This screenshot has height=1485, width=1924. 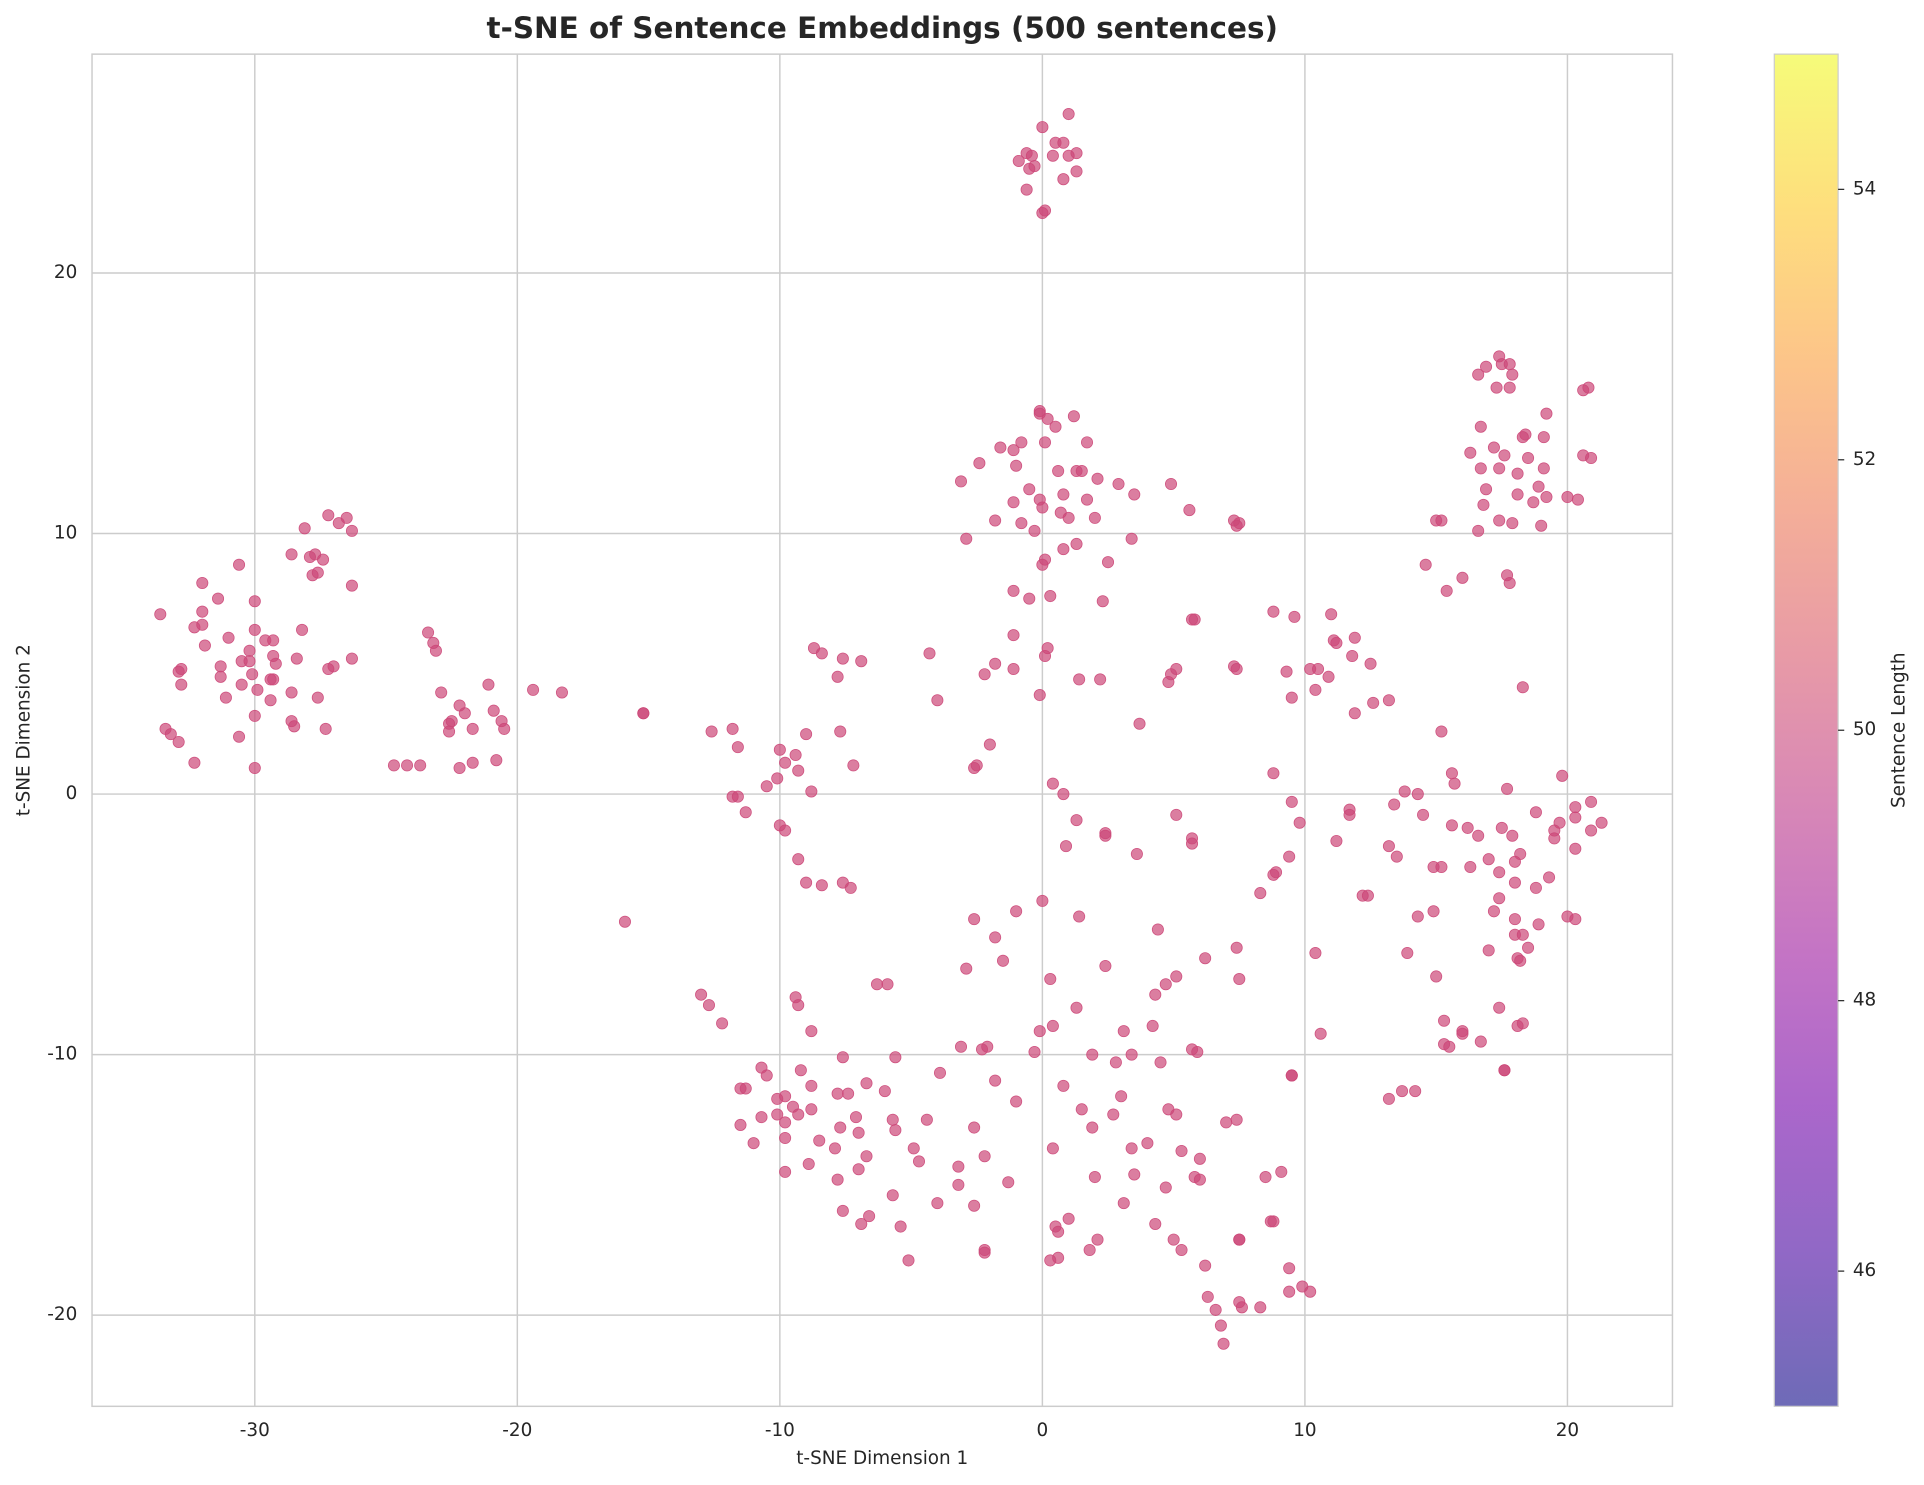 What do you see at coordinates (1304, 1430) in the screenshot?
I see `x-tick-label: 10` at bounding box center [1304, 1430].